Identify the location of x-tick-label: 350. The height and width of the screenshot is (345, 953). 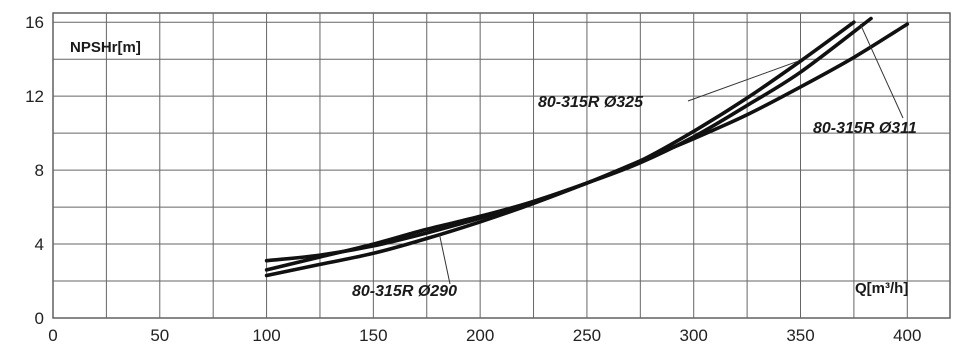
(800, 335).